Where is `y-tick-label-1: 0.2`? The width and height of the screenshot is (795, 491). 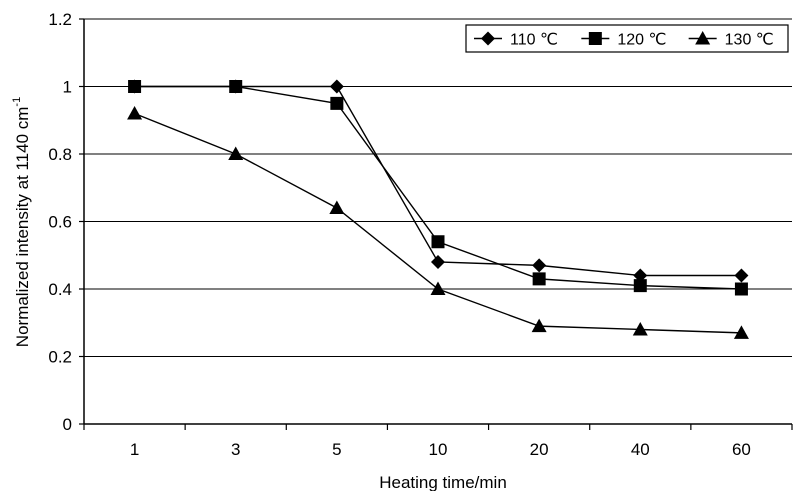 y-tick-label-1: 0.2 is located at coordinates (60, 357).